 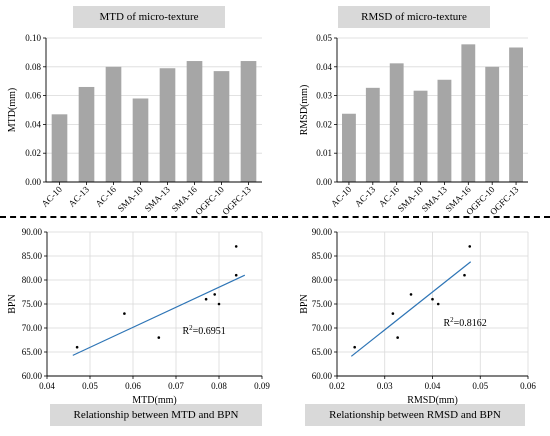 I want to click on dashed-divider, so click(x=275, y=217).